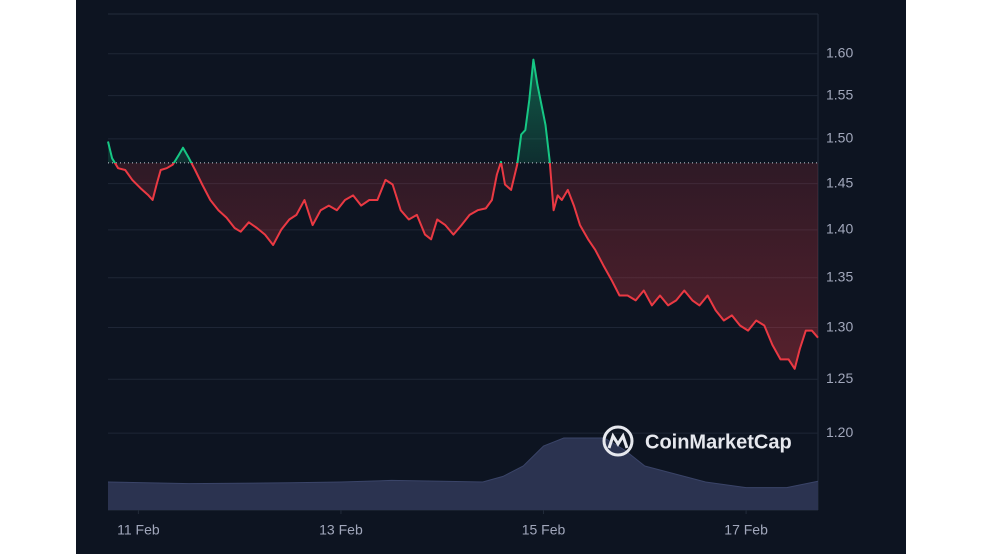 This screenshot has height=554, width=984. I want to click on y-tick-label: 1.30, so click(839, 326).